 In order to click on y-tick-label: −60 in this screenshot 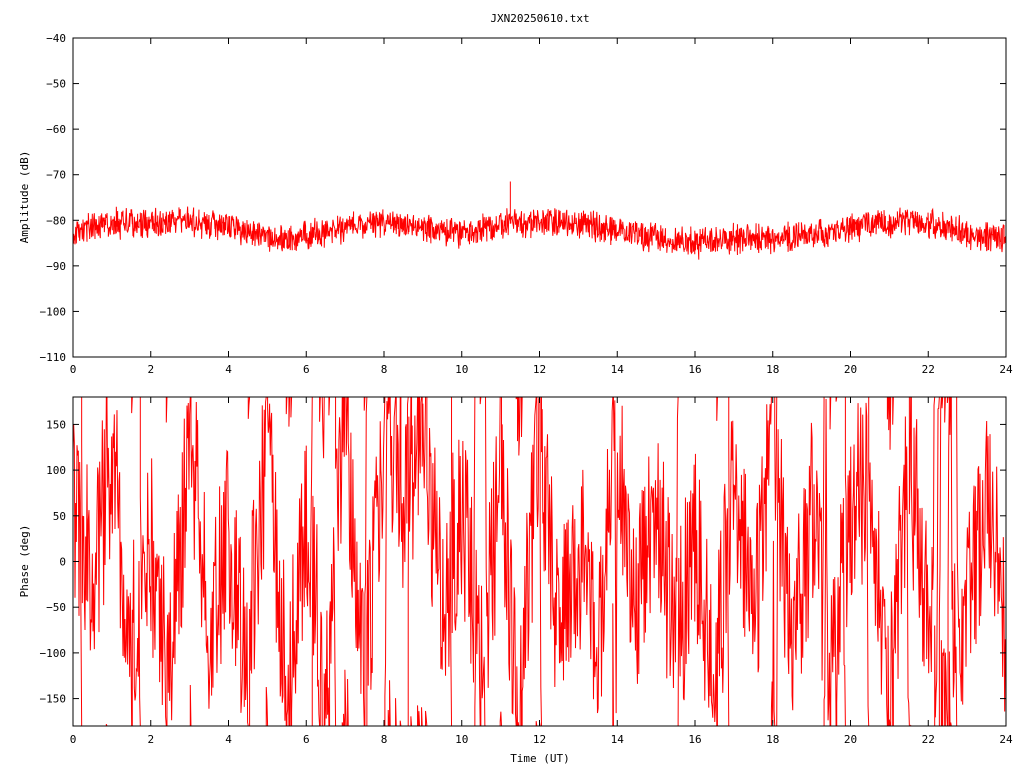, I will do `click(56, 129)`.